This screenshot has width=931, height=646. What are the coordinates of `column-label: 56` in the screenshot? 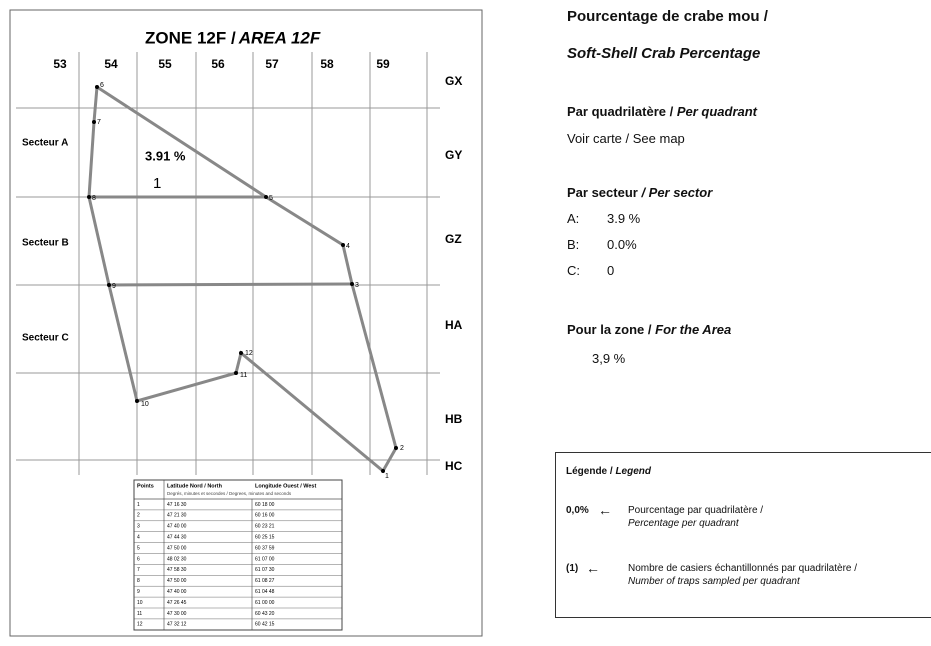 It's located at (218, 64).